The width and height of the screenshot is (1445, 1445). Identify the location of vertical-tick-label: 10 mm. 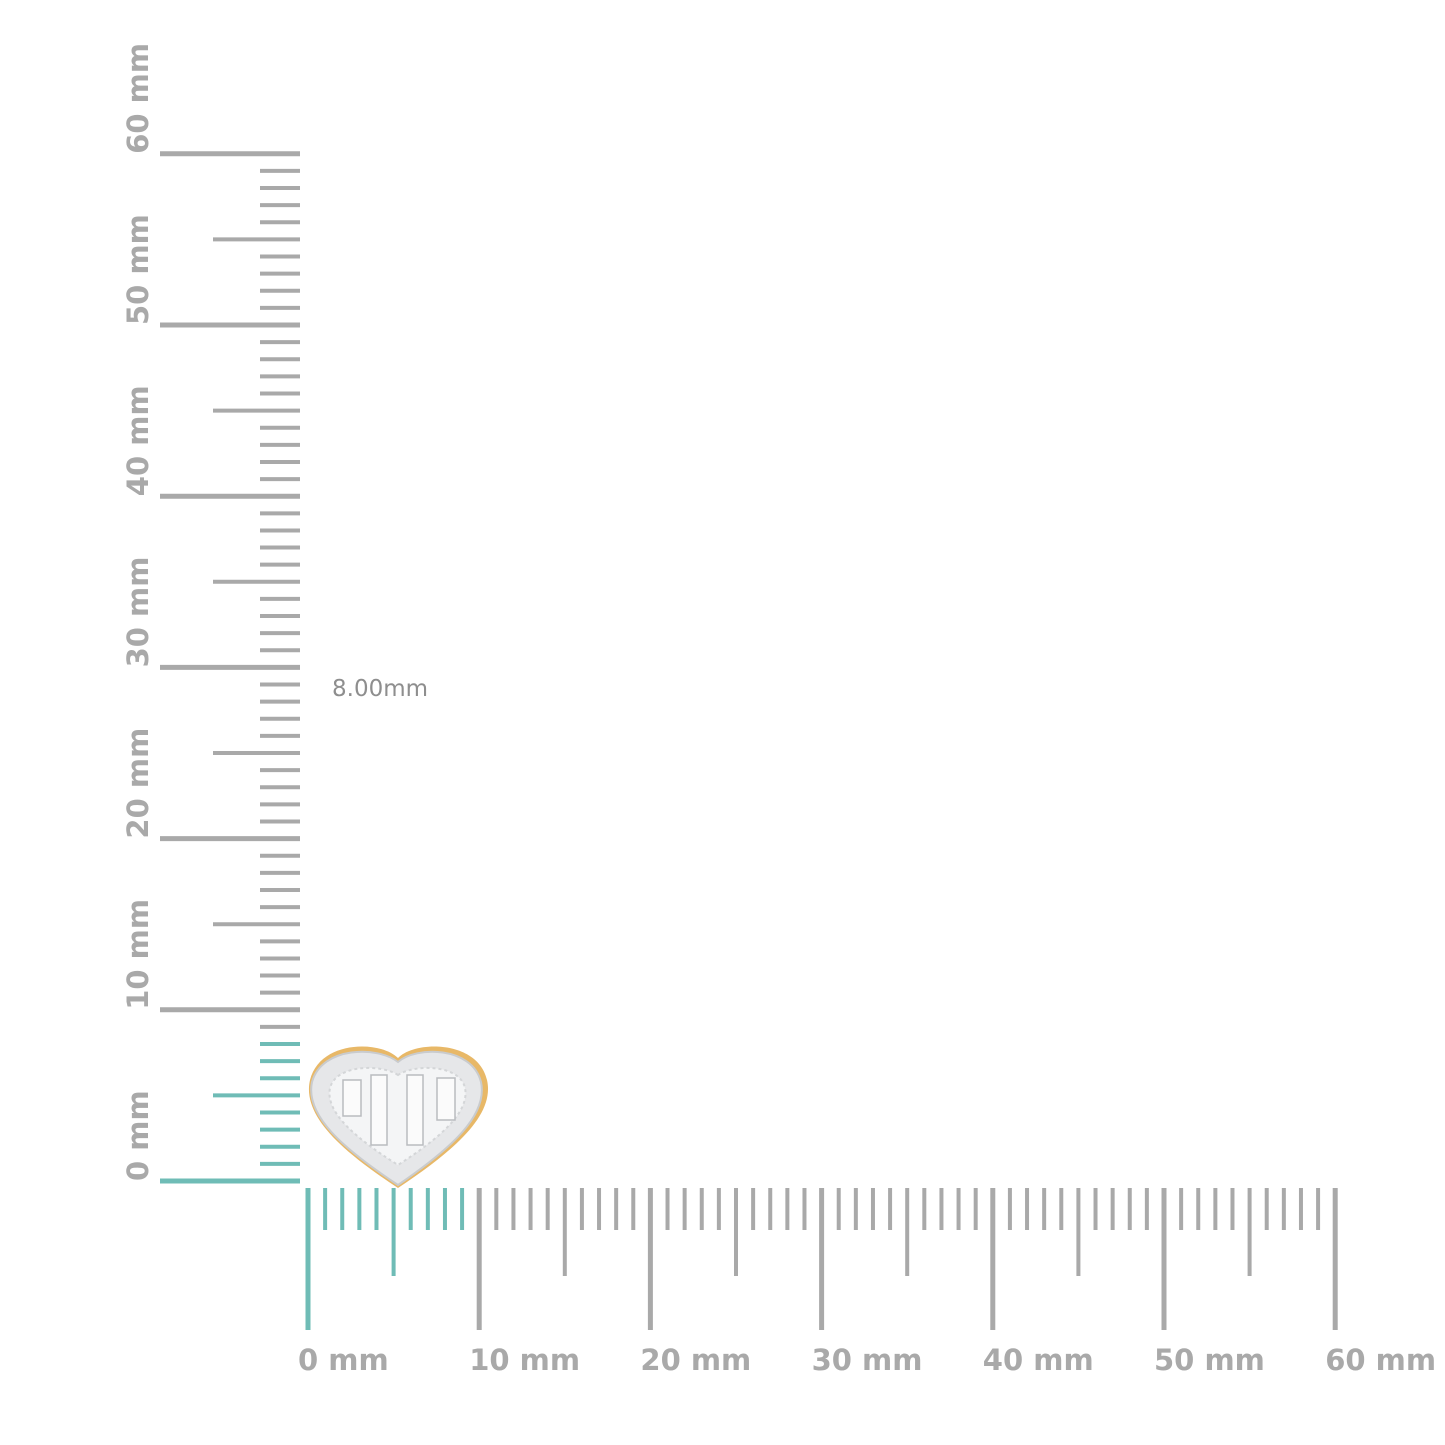
(138, 954).